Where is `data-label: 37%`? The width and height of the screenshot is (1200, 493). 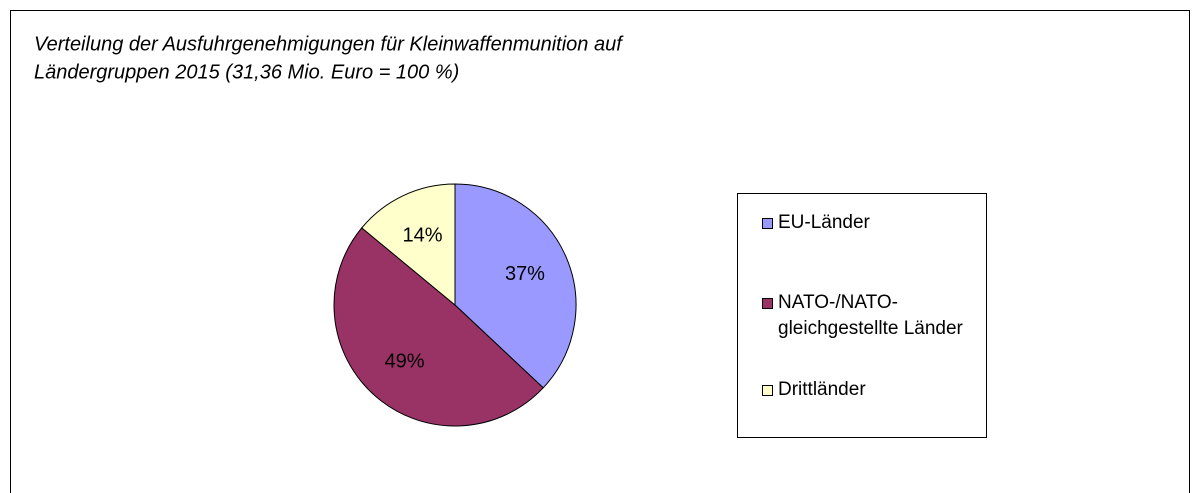 data-label: 37% is located at coordinates (525, 274).